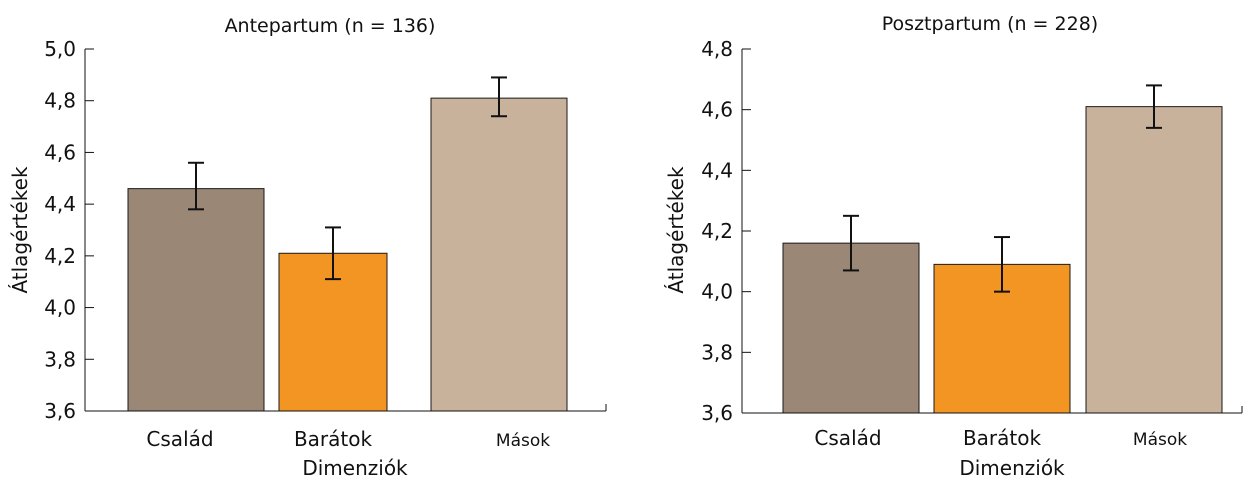 This screenshot has width=1248, height=481. I want to click on chart-title: Antepartum (n = 136), so click(330, 26).